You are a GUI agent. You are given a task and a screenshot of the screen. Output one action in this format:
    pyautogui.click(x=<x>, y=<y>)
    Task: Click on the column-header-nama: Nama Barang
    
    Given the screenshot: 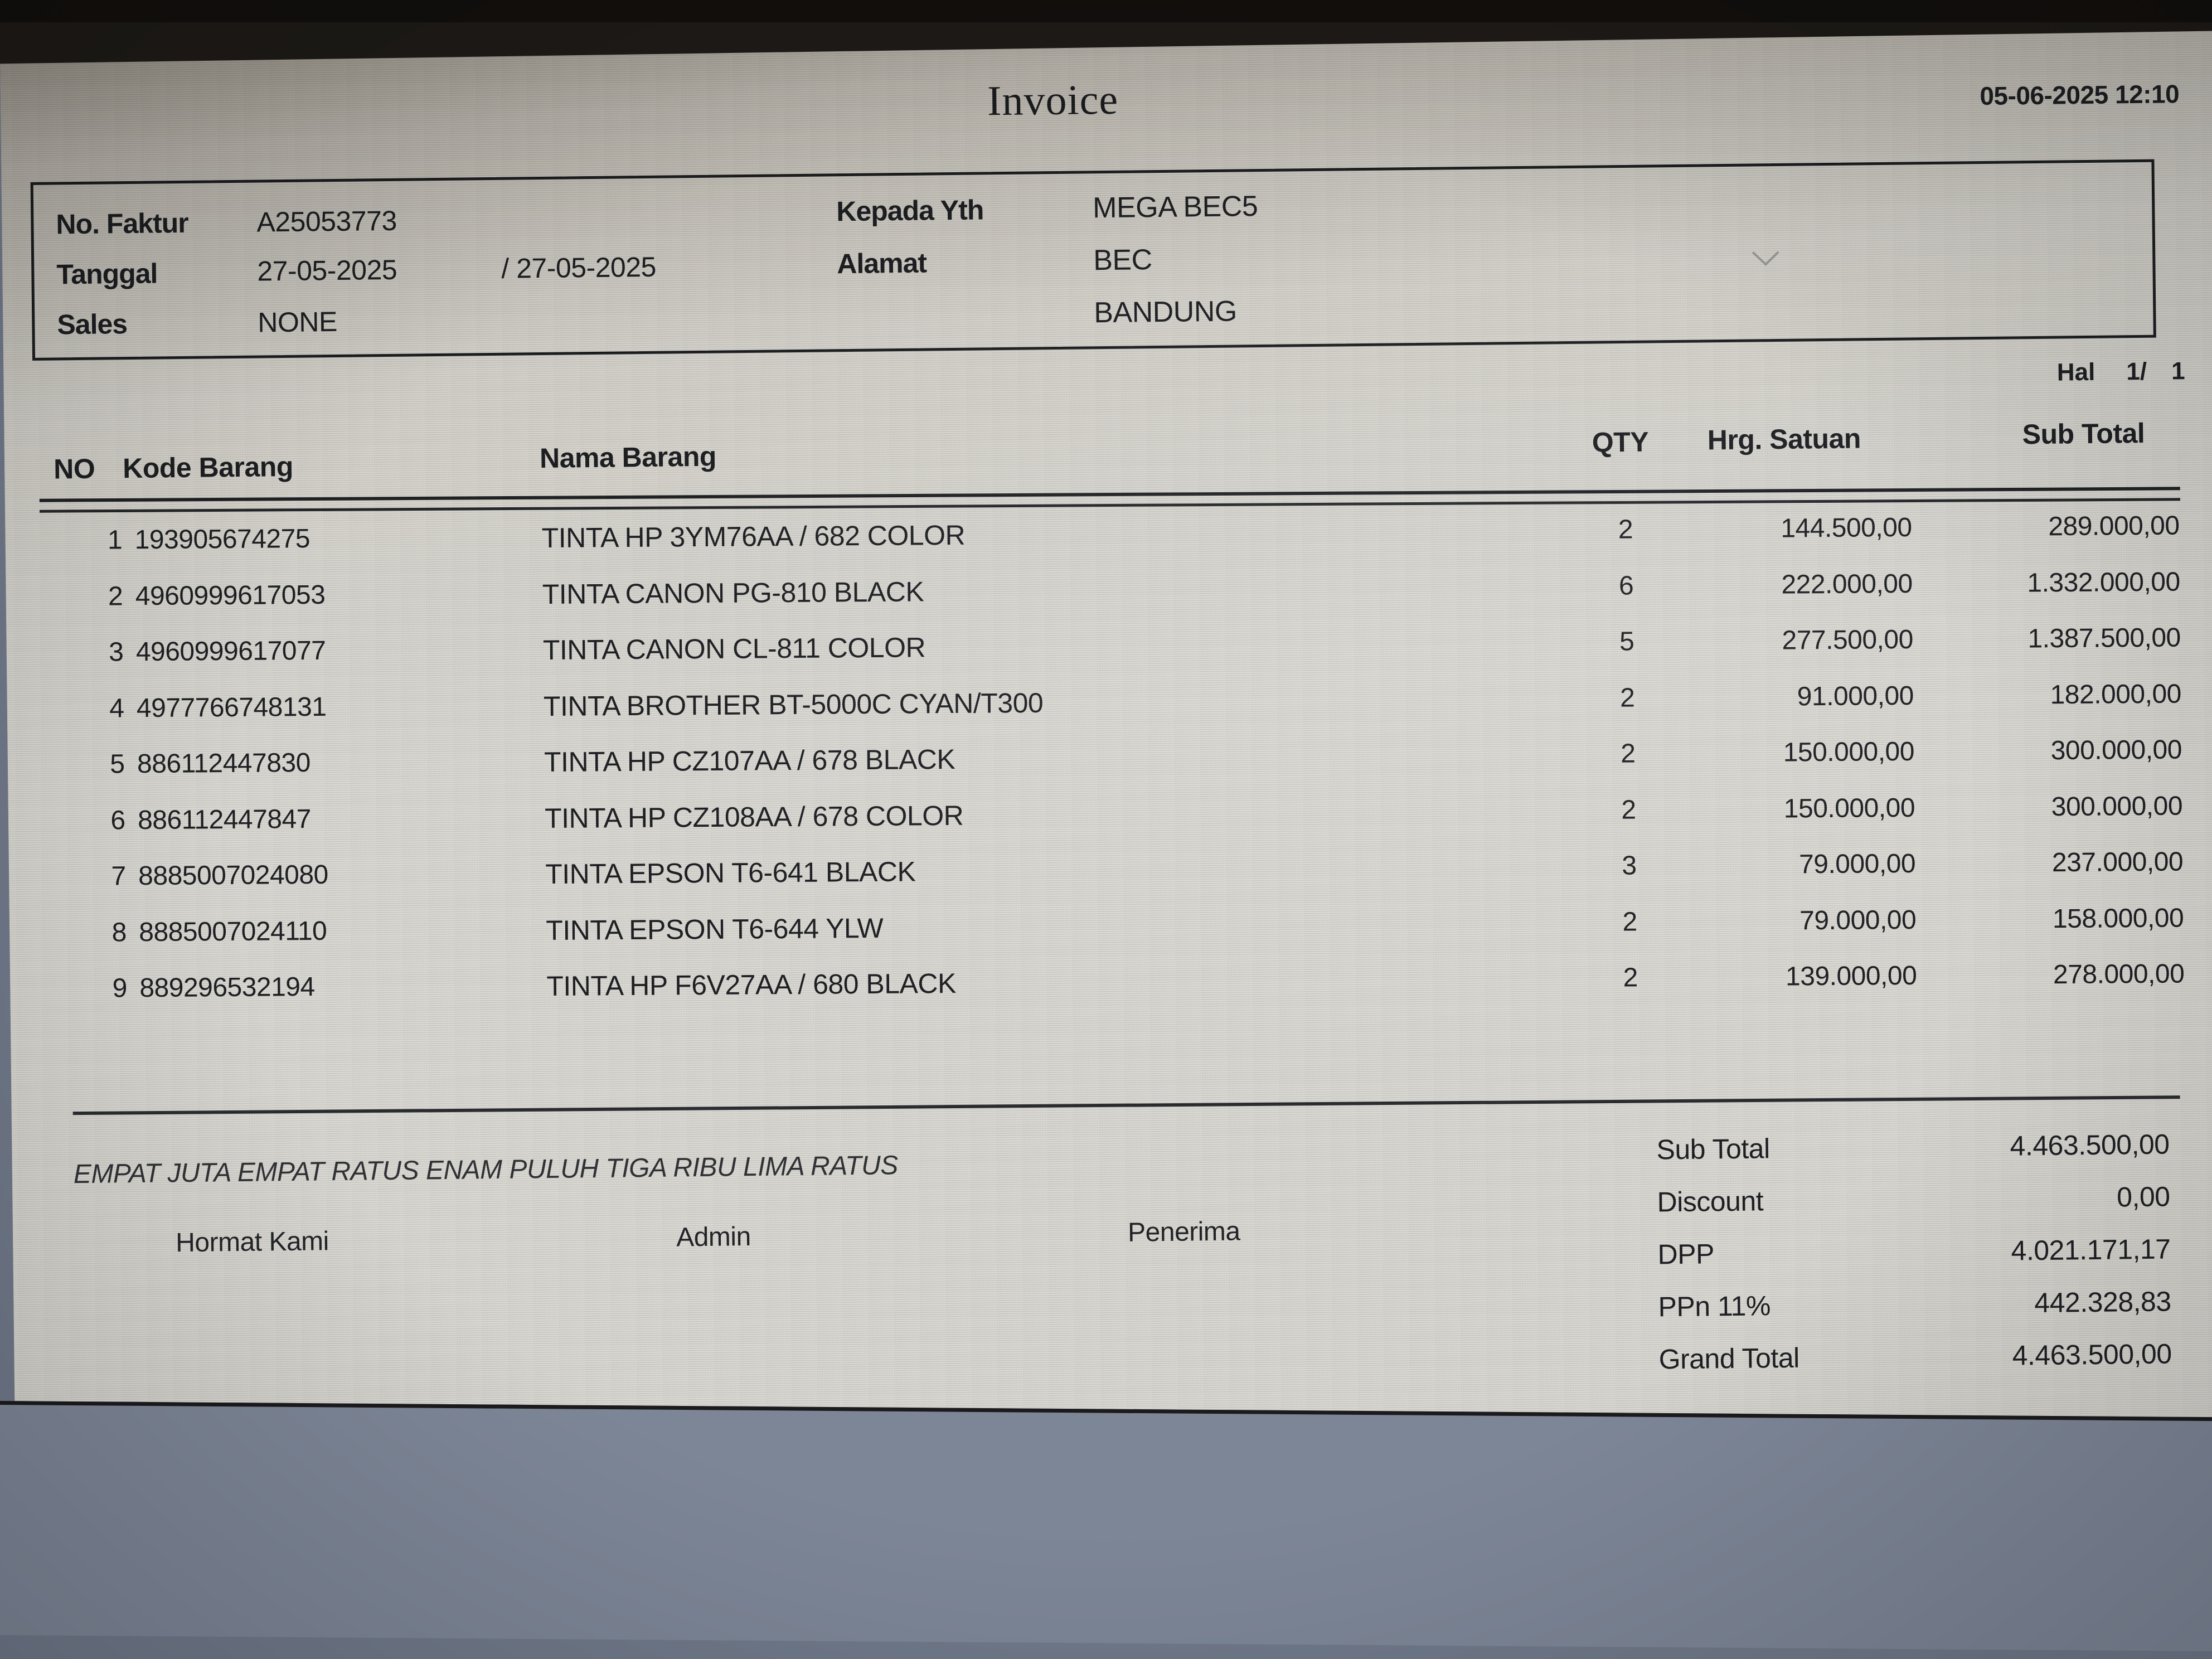 What is the action you would take?
    pyautogui.click(x=628, y=457)
    